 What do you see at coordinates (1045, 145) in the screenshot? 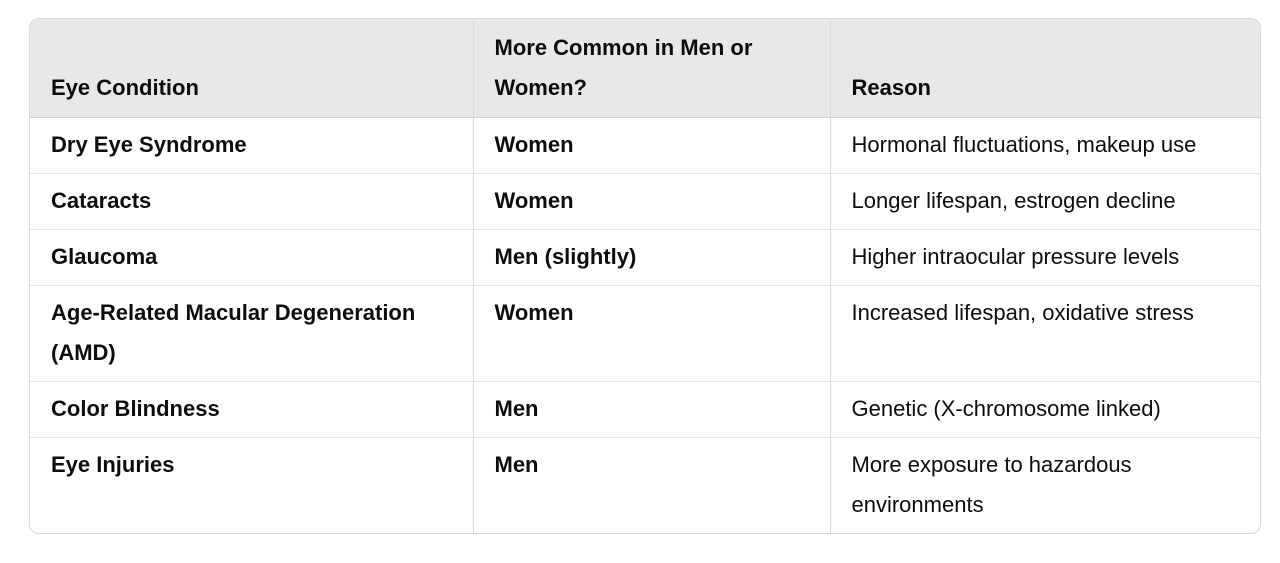
I see `cell-reason: Hormonal fluctuations, makeup use` at bounding box center [1045, 145].